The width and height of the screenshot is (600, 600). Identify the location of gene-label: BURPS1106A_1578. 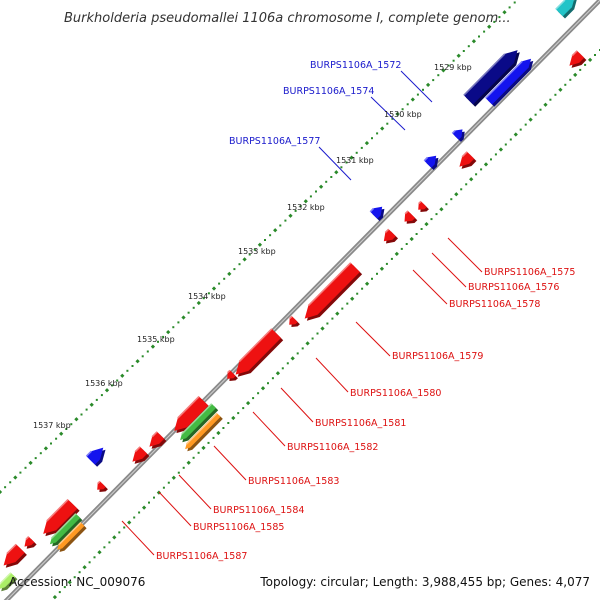
(494, 304).